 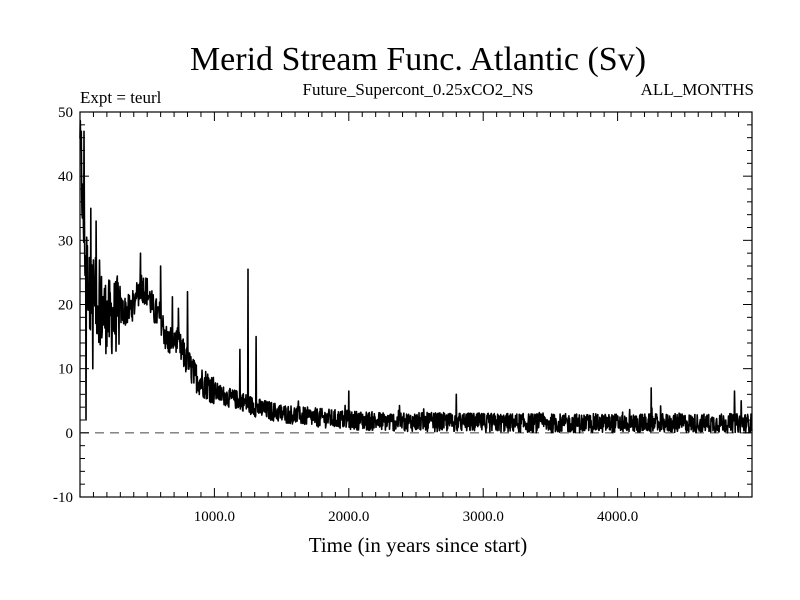 What do you see at coordinates (418, 89) in the screenshot?
I see `subtitle-center: Future_Supercont_0.25xCO2_NS` at bounding box center [418, 89].